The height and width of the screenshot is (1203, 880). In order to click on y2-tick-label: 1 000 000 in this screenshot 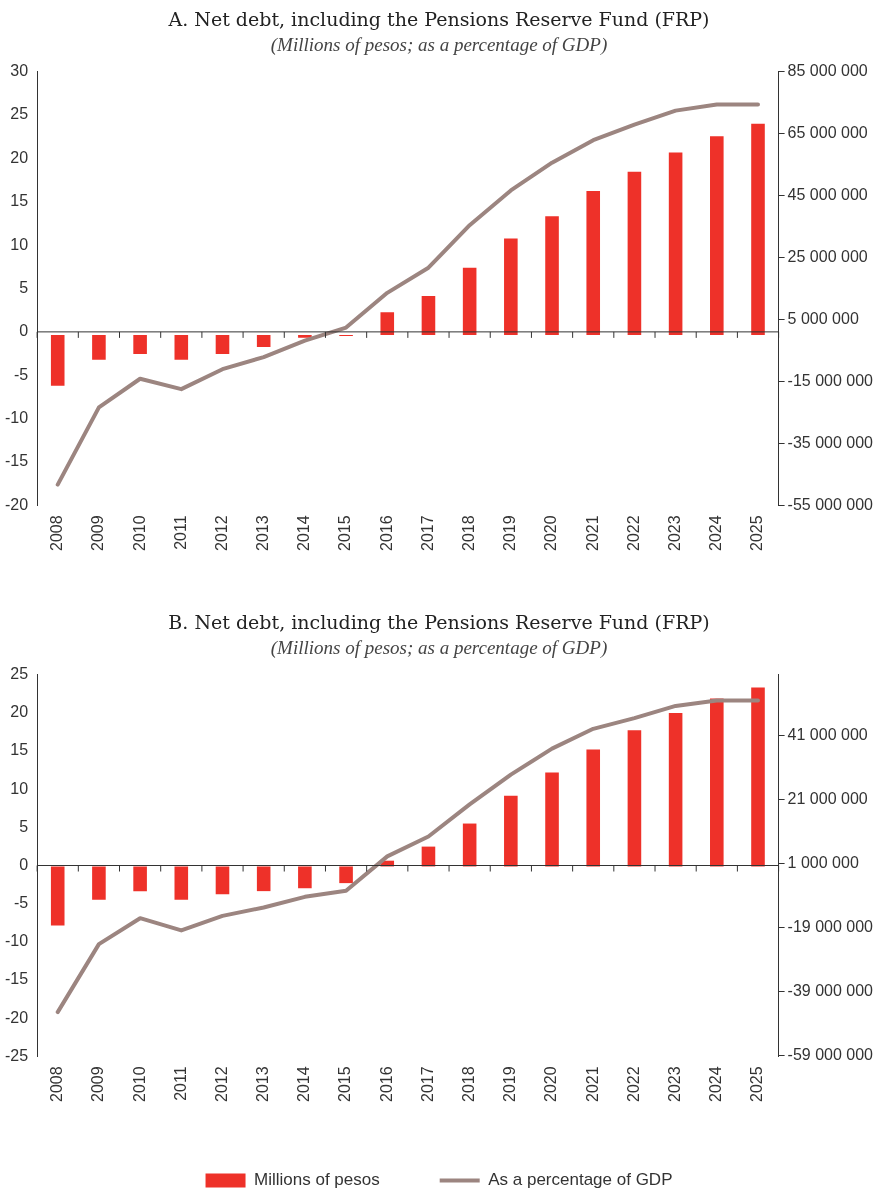, I will do `click(823, 862)`.